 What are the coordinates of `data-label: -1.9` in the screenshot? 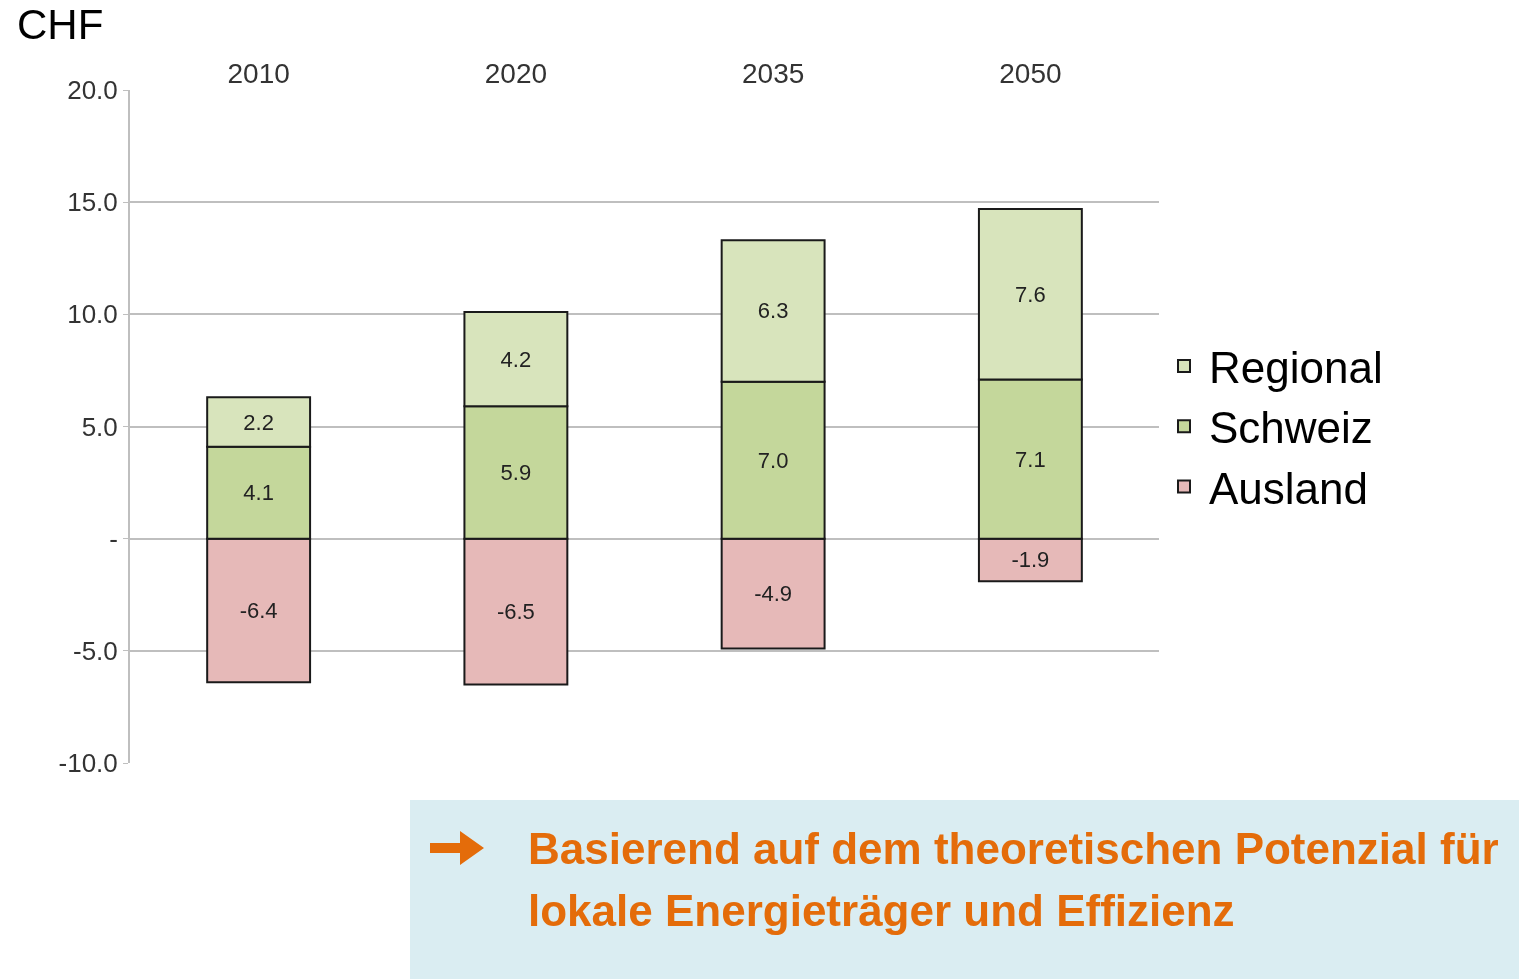 It's located at (1030, 560).